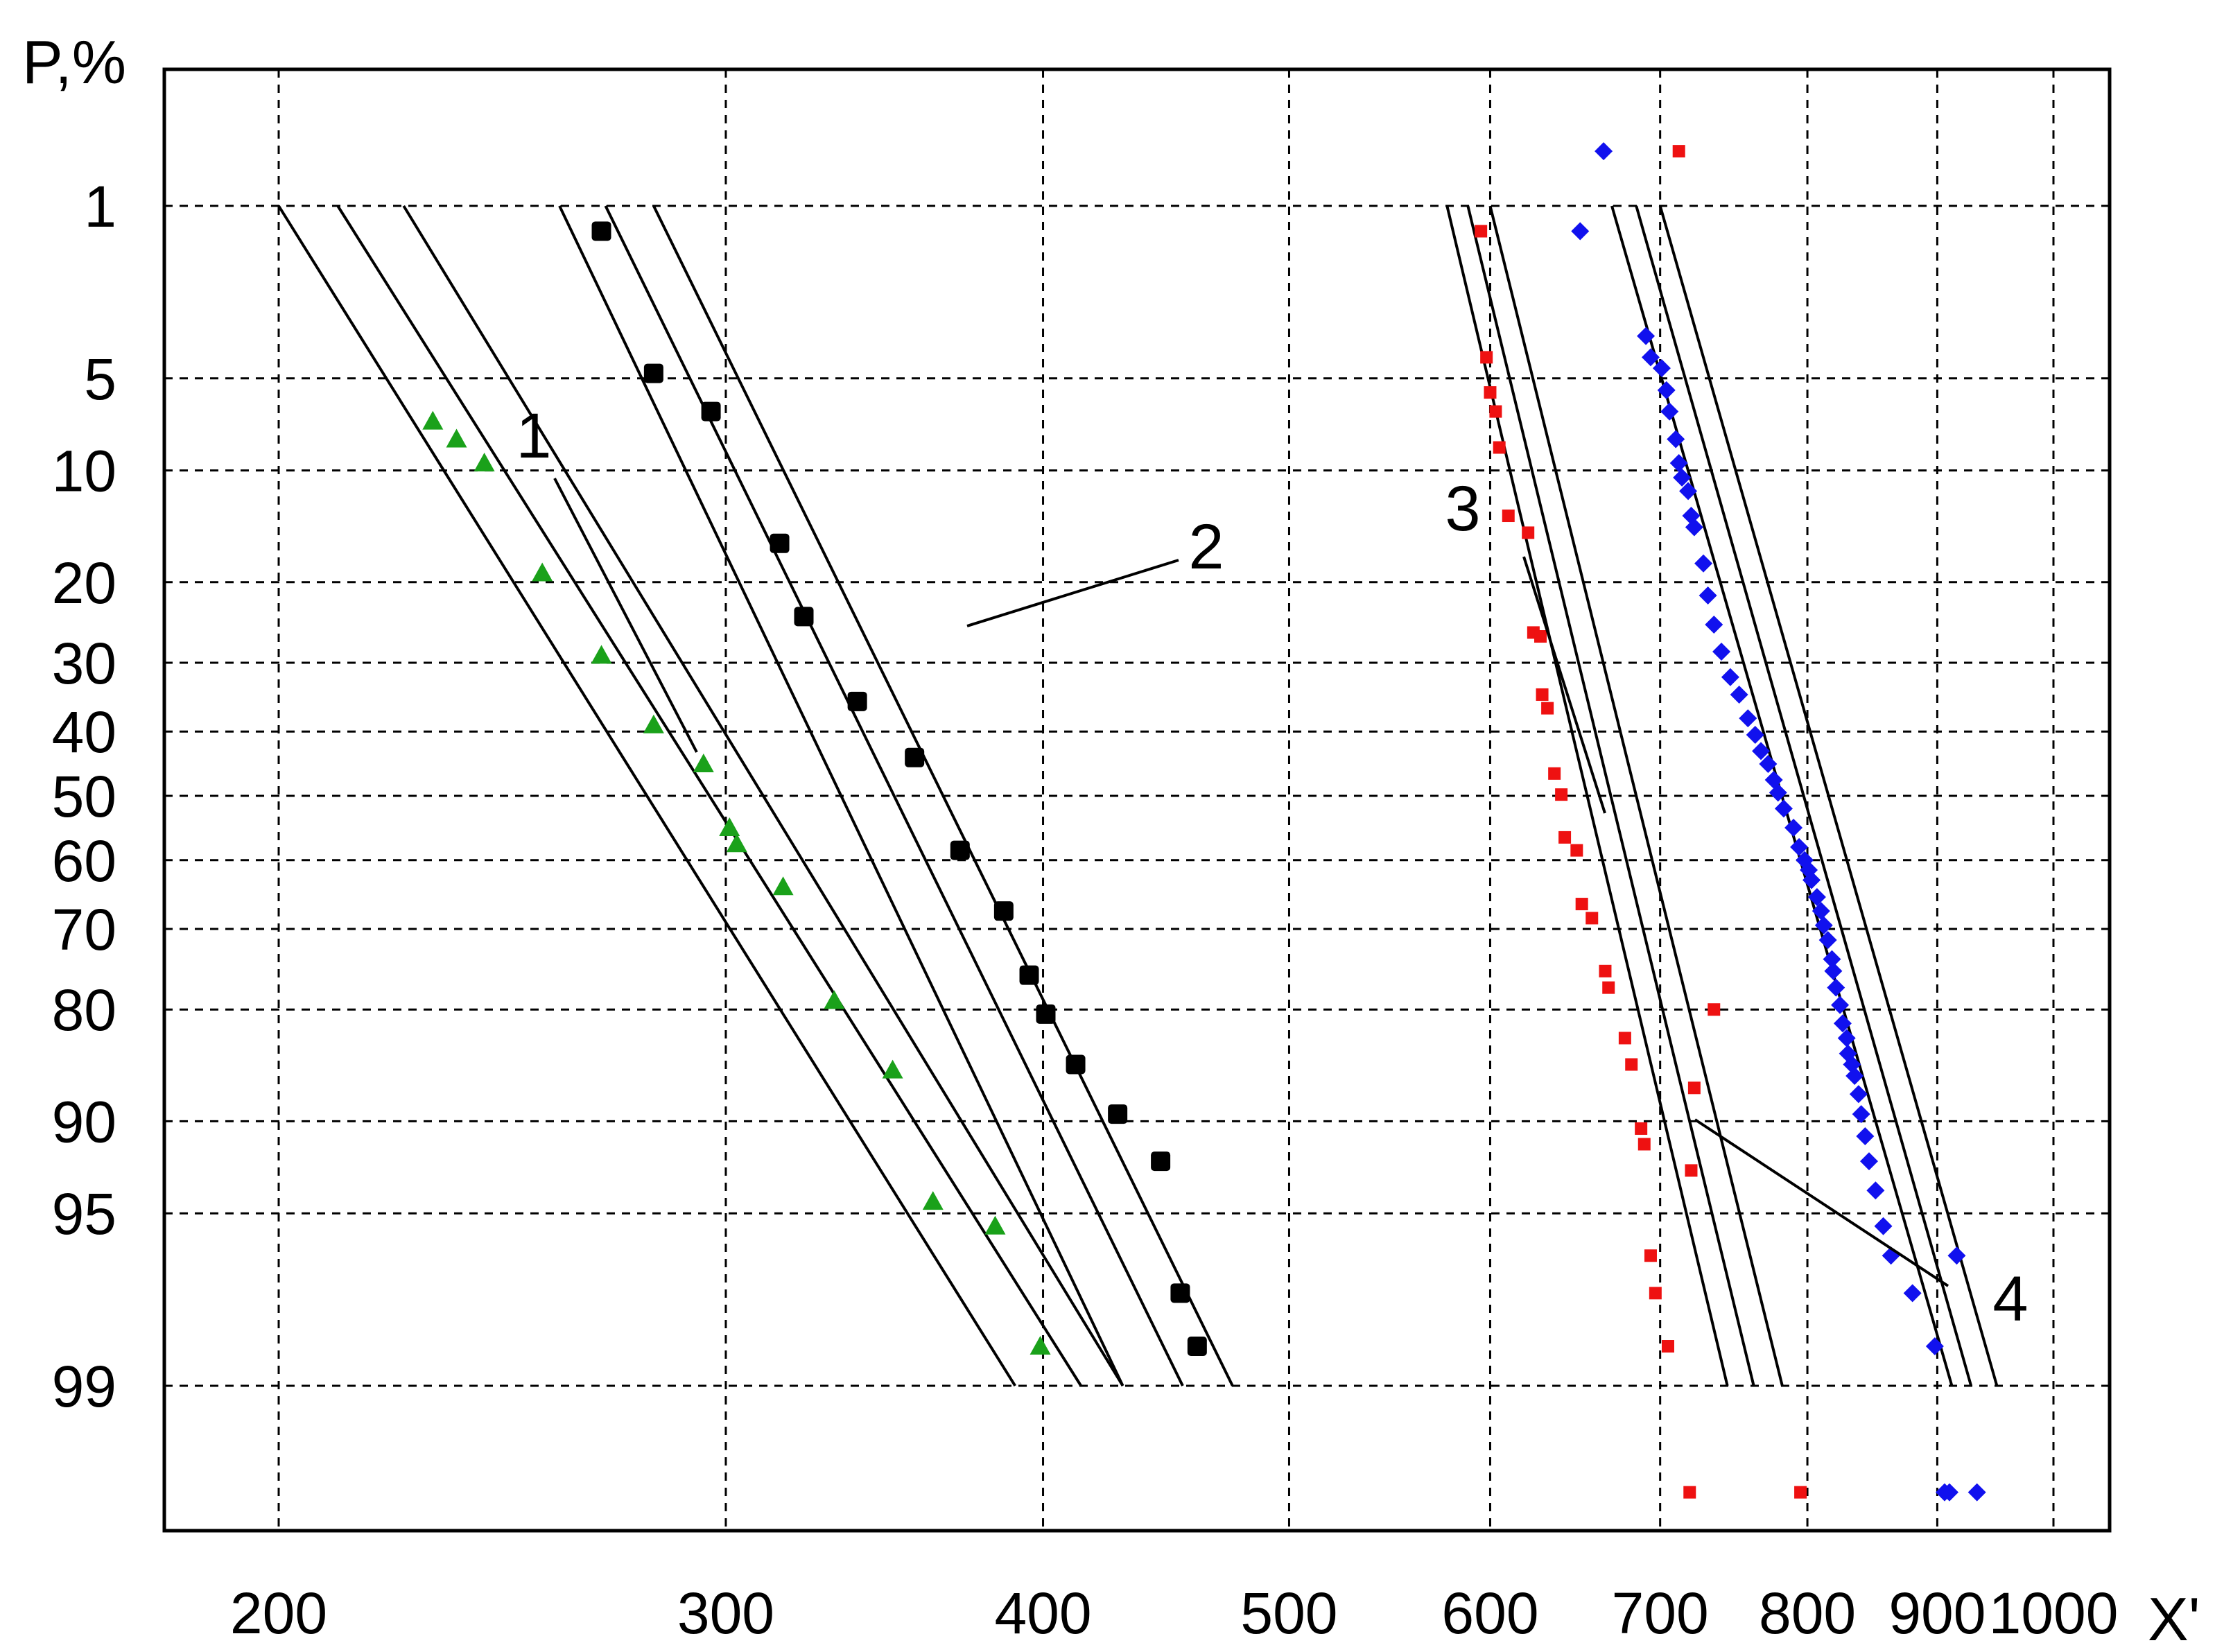 This screenshot has width=2224, height=1652. Describe the element at coordinates (84, 1386) in the screenshot. I see `y-tick-label: 99` at that location.